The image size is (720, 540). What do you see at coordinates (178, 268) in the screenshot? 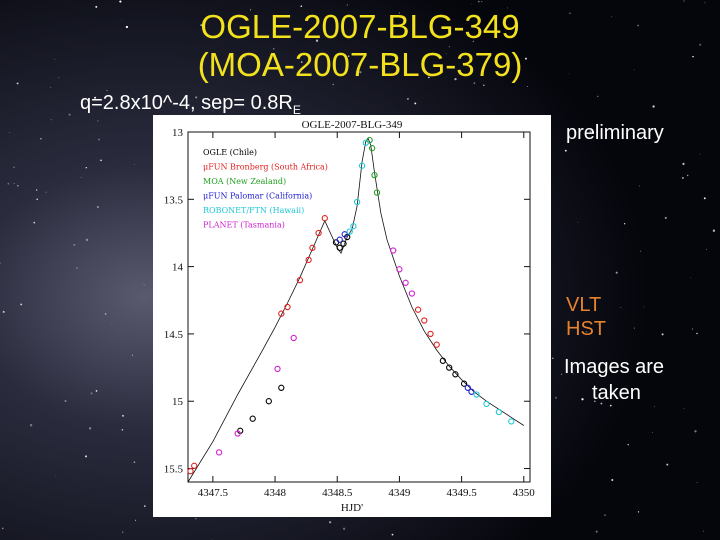
I see `y-tick-label: 14` at bounding box center [178, 268].